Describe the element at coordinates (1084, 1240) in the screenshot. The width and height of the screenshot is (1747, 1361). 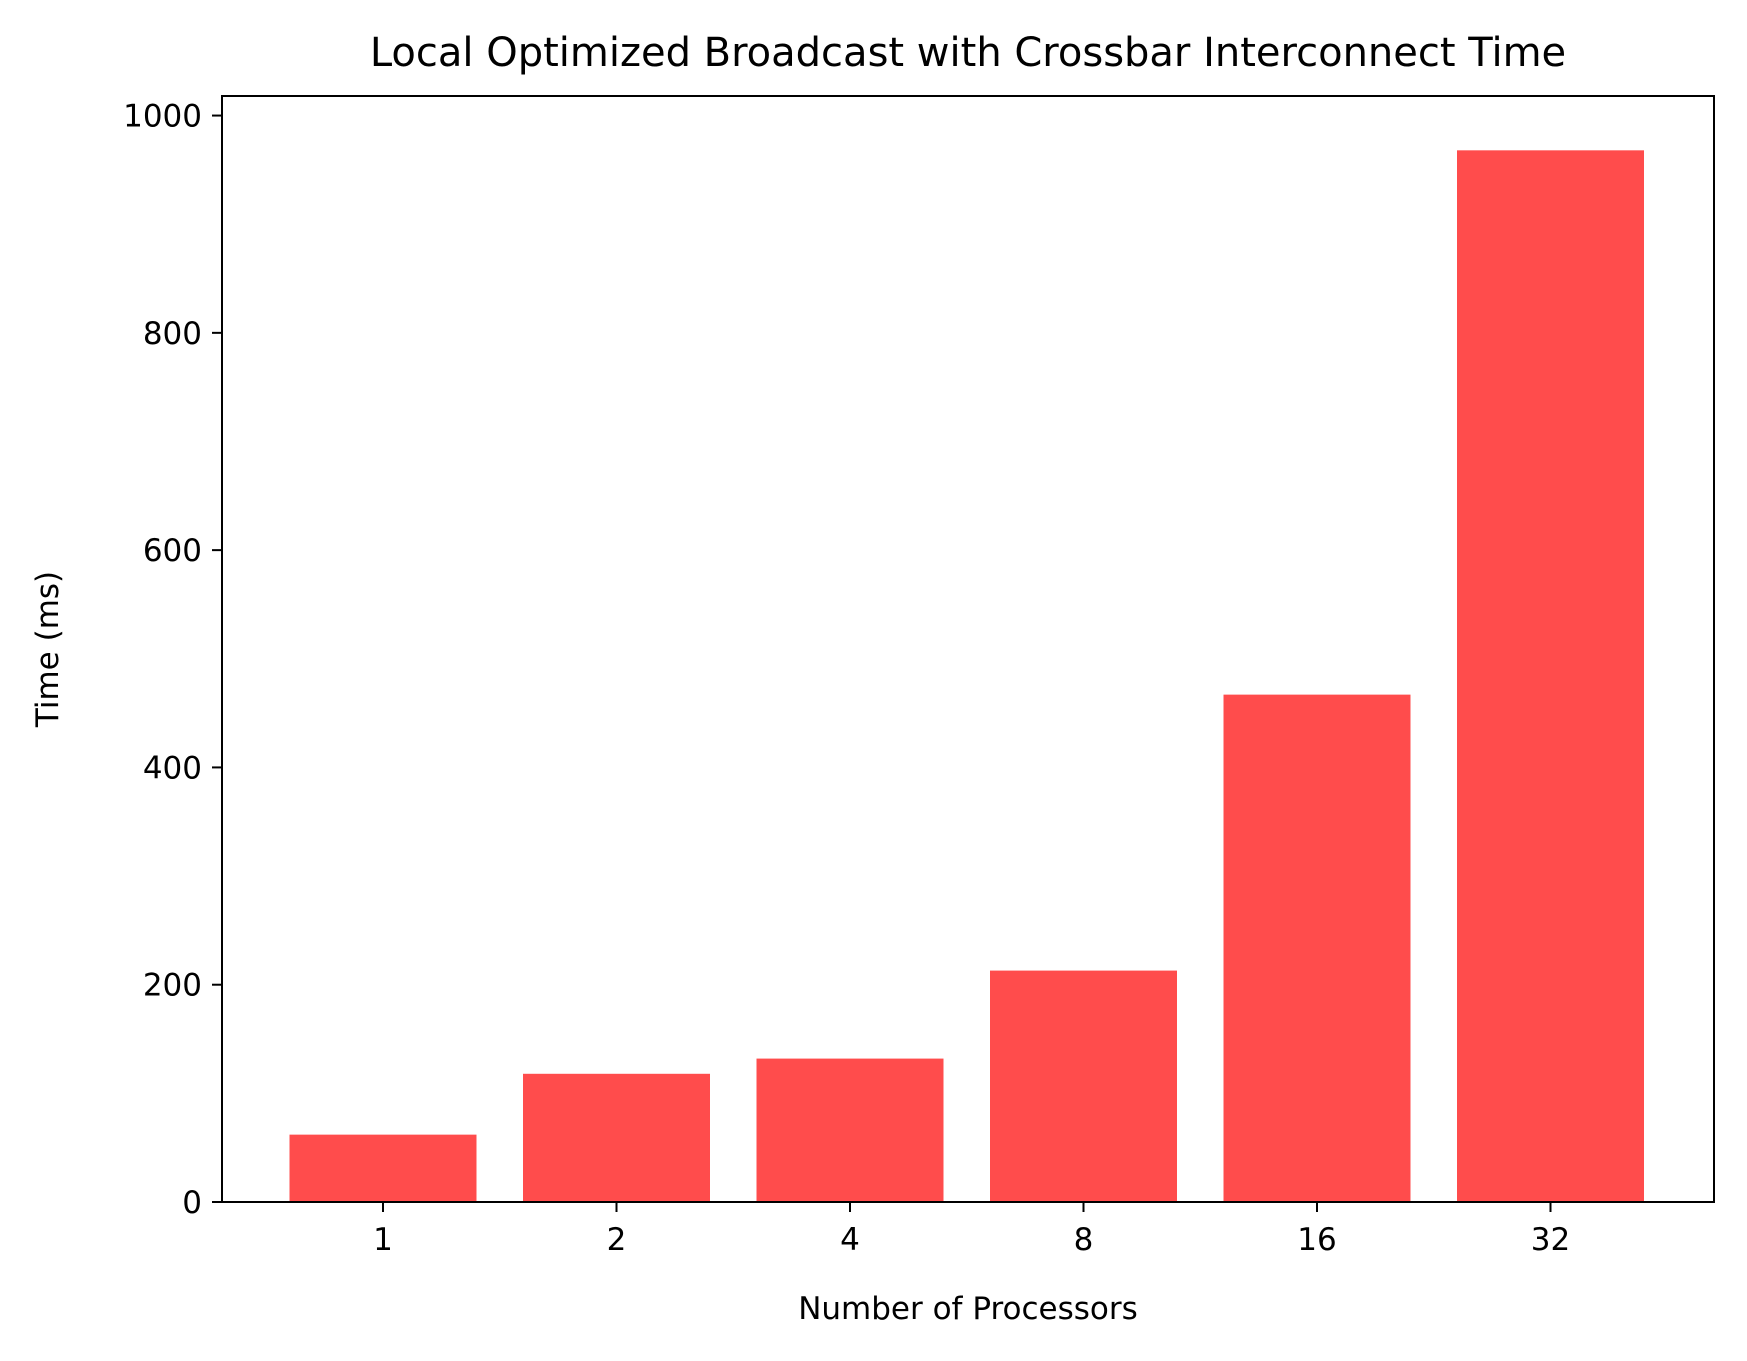
I see `x-tick-label: 8` at that location.